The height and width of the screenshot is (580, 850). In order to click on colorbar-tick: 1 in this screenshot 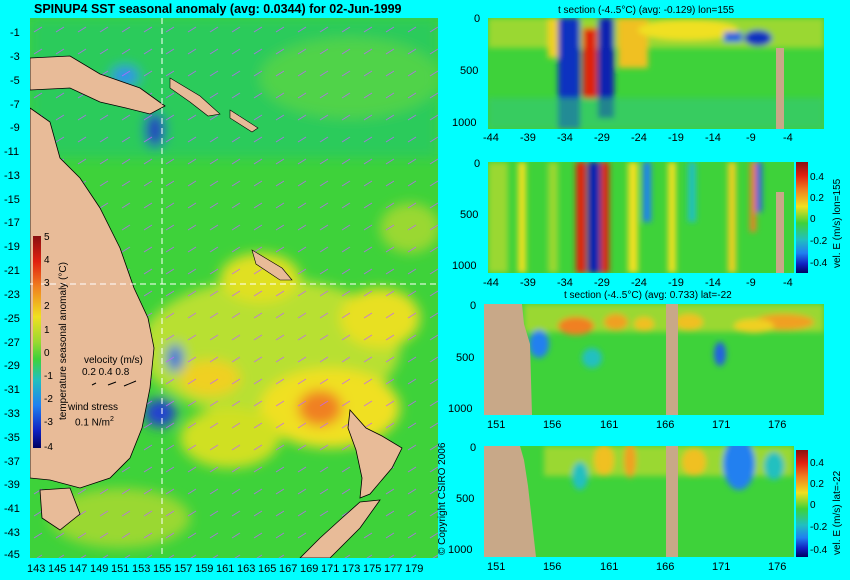, I will do `click(47, 330)`.